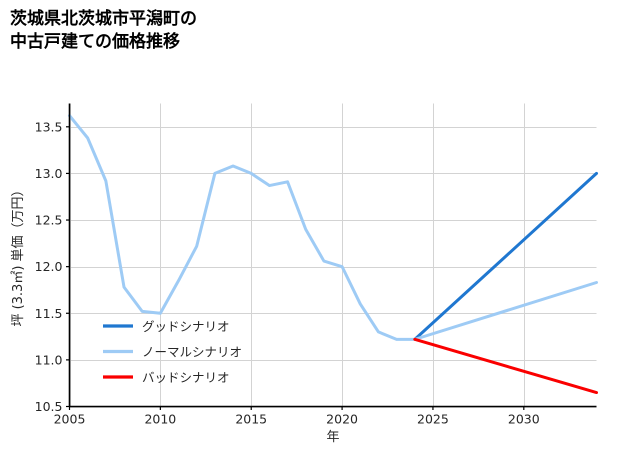 The width and height of the screenshot is (621, 465). Describe the element at coordinates (186, 326) in the screenshot. I see `legend-label-0: グッドシナリオ` at that location.